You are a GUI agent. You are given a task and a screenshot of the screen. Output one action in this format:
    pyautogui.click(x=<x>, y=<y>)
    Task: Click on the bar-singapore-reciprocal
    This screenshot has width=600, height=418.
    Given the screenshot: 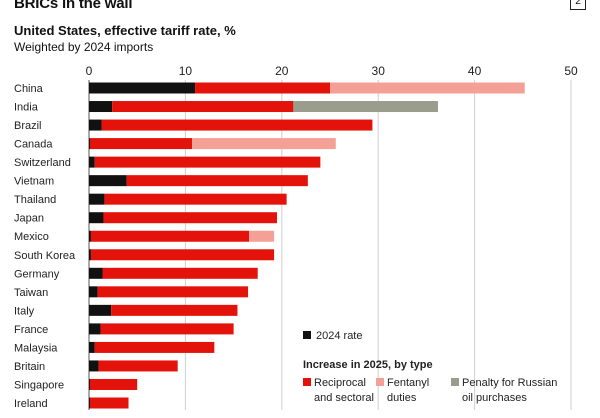 What is the action you would take?
    pyautogui.click(x=113, y=384)
    